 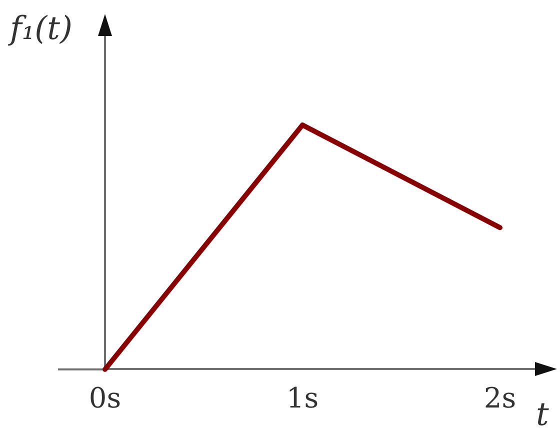 What do you see at coordinates (542, 414) in the screenshot?
I see `x-axis-title: t` at bounding box center [542, 414].